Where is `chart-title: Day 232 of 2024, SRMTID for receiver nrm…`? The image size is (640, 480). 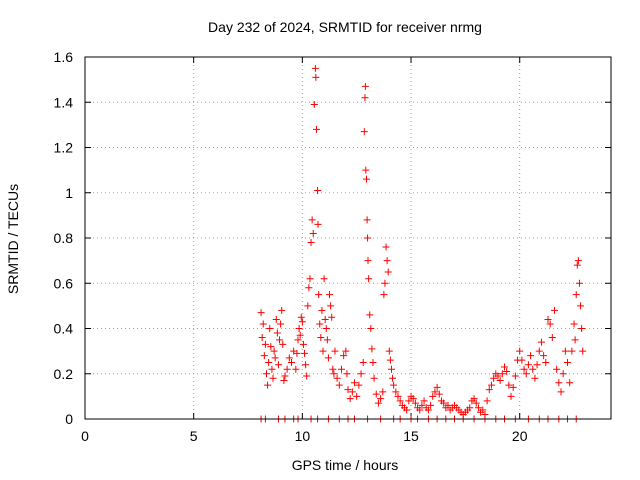 chart-title: Day 232 of 2024, SRMTID for receiver nrm… is located at coordinates (345, 27).